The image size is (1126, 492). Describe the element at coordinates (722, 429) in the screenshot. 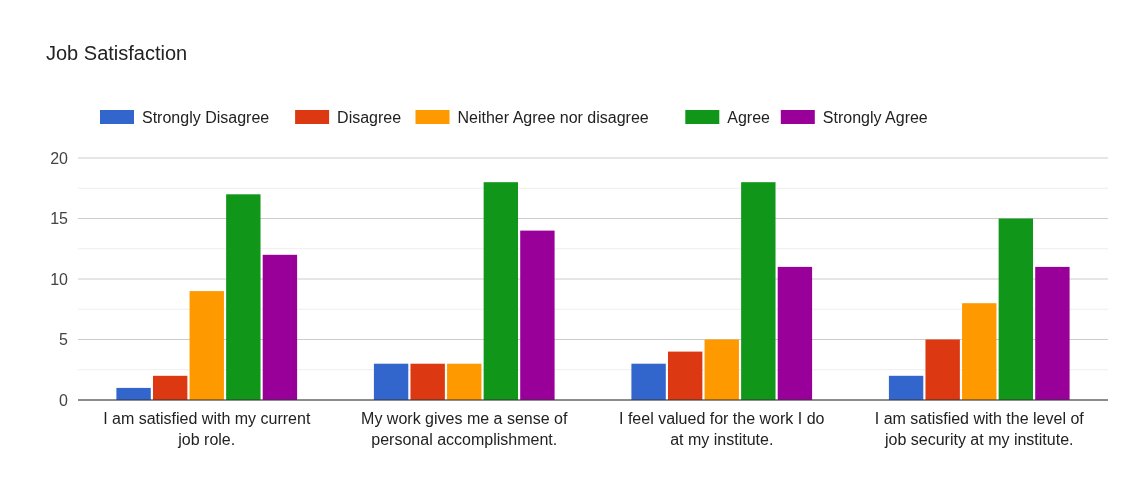

I see `x-tick-label: I feel valued for the work I do at my institute.` at that location.